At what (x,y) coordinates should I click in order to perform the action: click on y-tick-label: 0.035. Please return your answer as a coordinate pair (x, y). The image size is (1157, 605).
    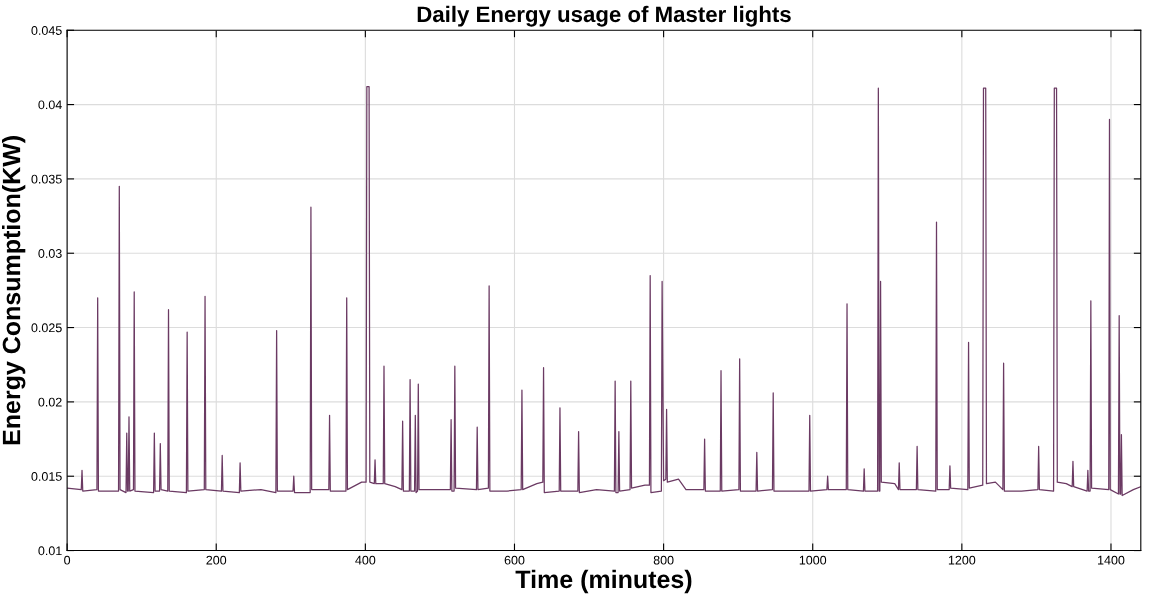
    Looking at the image, I should click on (46, 179).